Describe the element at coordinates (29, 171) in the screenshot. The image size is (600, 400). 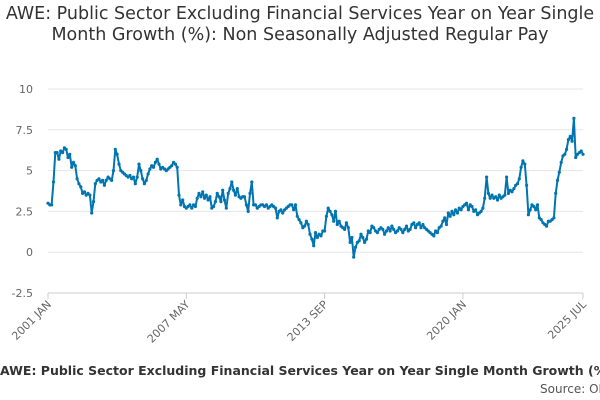
I see `y-tick-label: 5` at that location.